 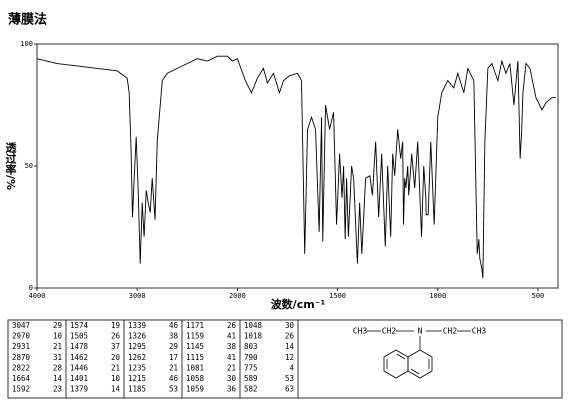 I want to click on wavenumber-cell: 1235, so click(x=137, y=367).